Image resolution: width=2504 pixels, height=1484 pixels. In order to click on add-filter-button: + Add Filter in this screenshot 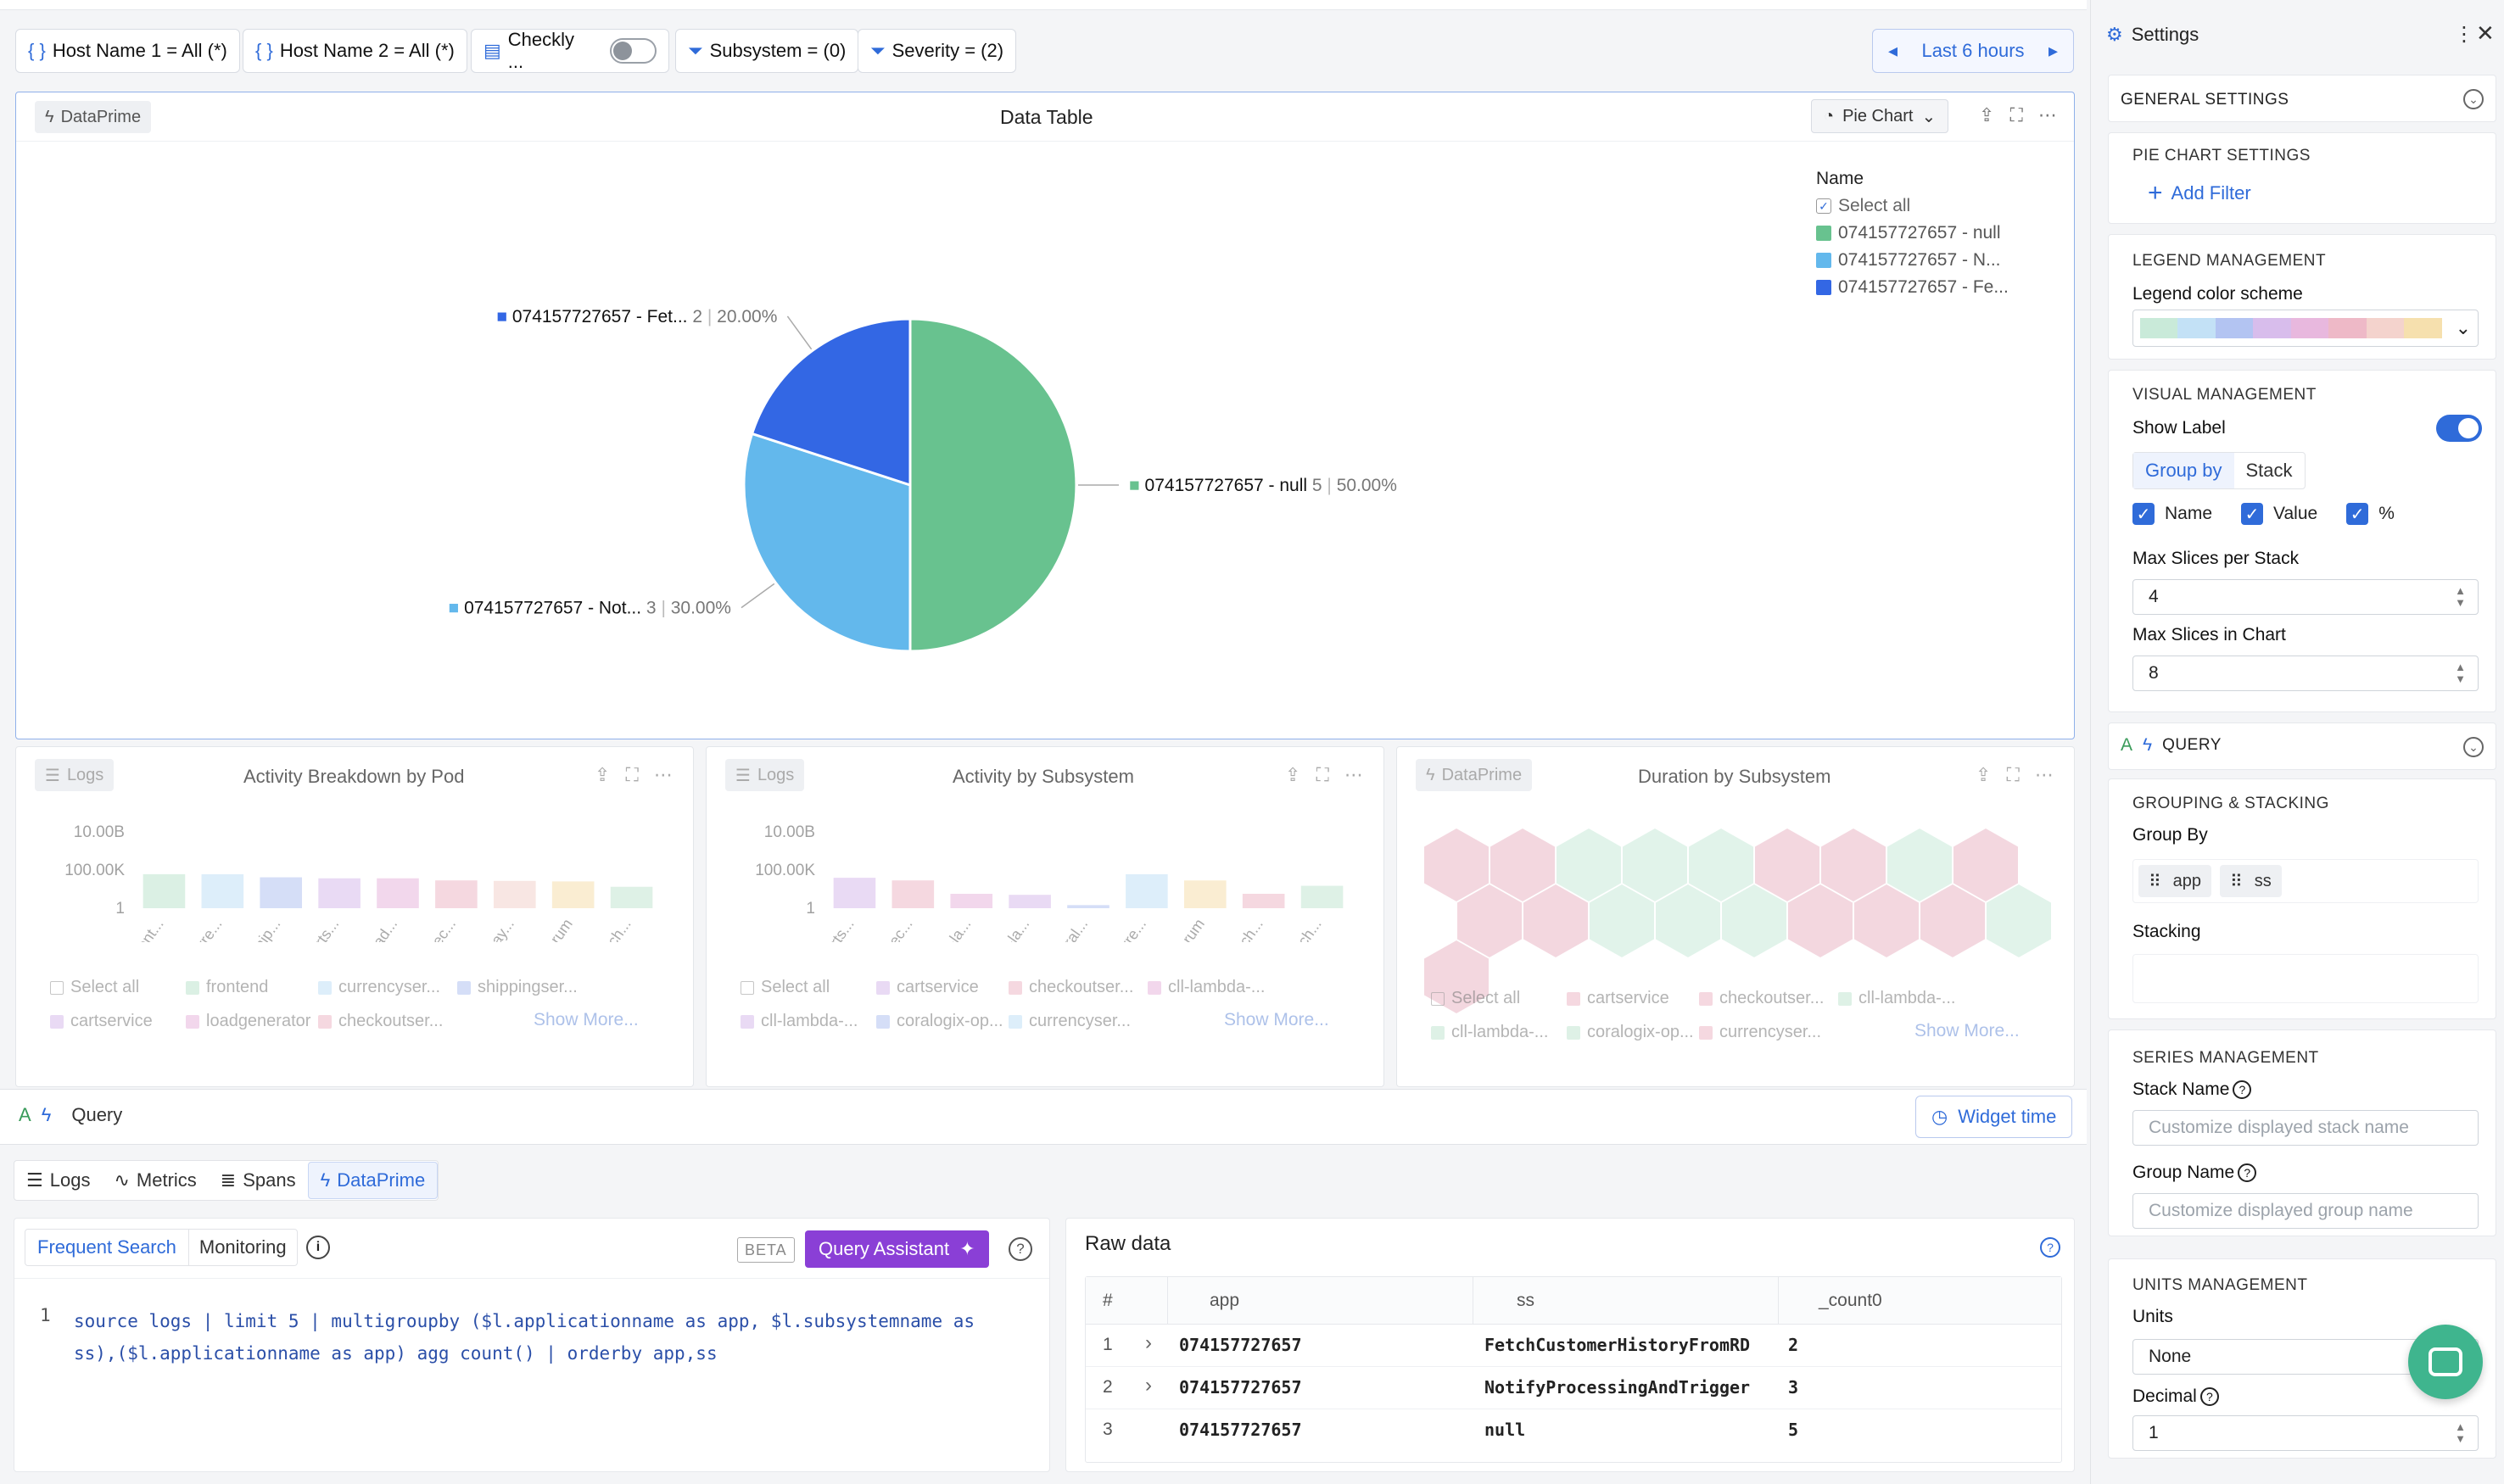, I will do `click(2200, 193)`.